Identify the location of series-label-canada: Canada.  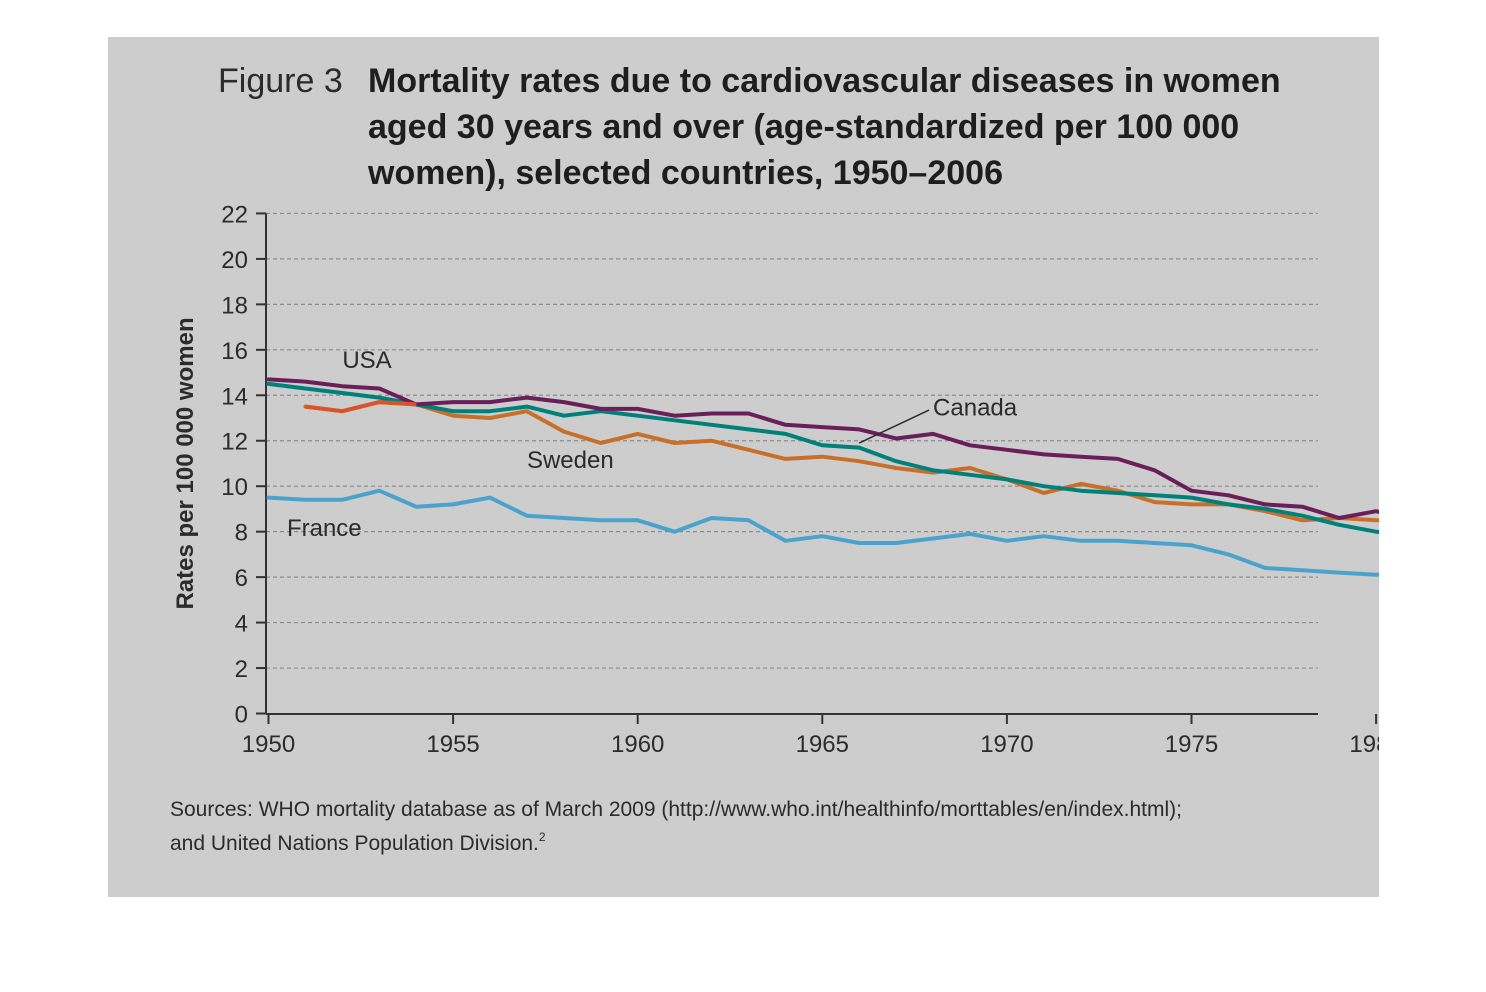
(975, 408).